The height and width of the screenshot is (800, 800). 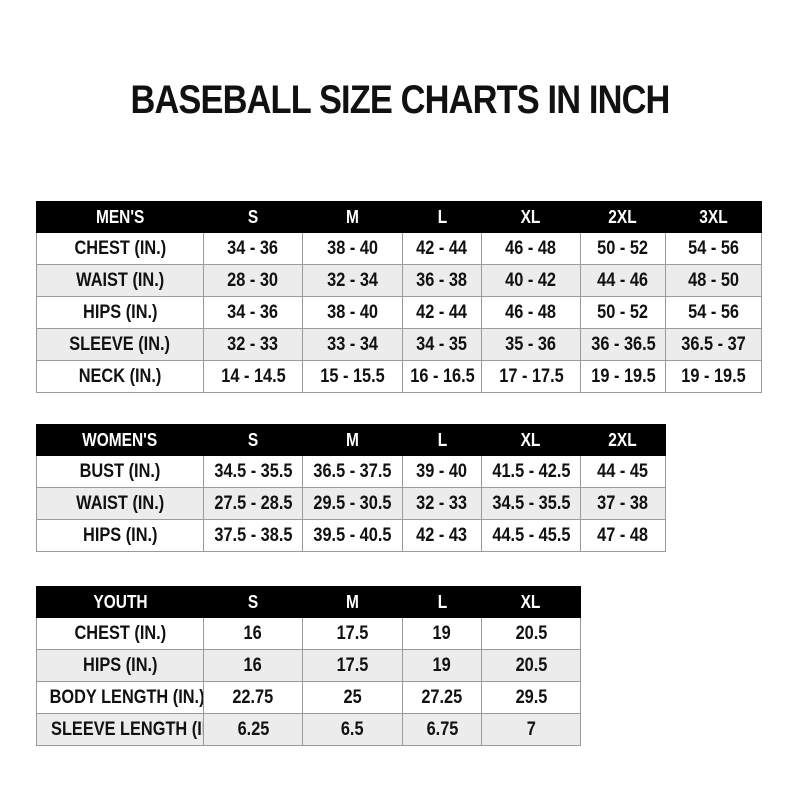 I want to click on size-value: 47 - 48, so click(x=623, y=535).